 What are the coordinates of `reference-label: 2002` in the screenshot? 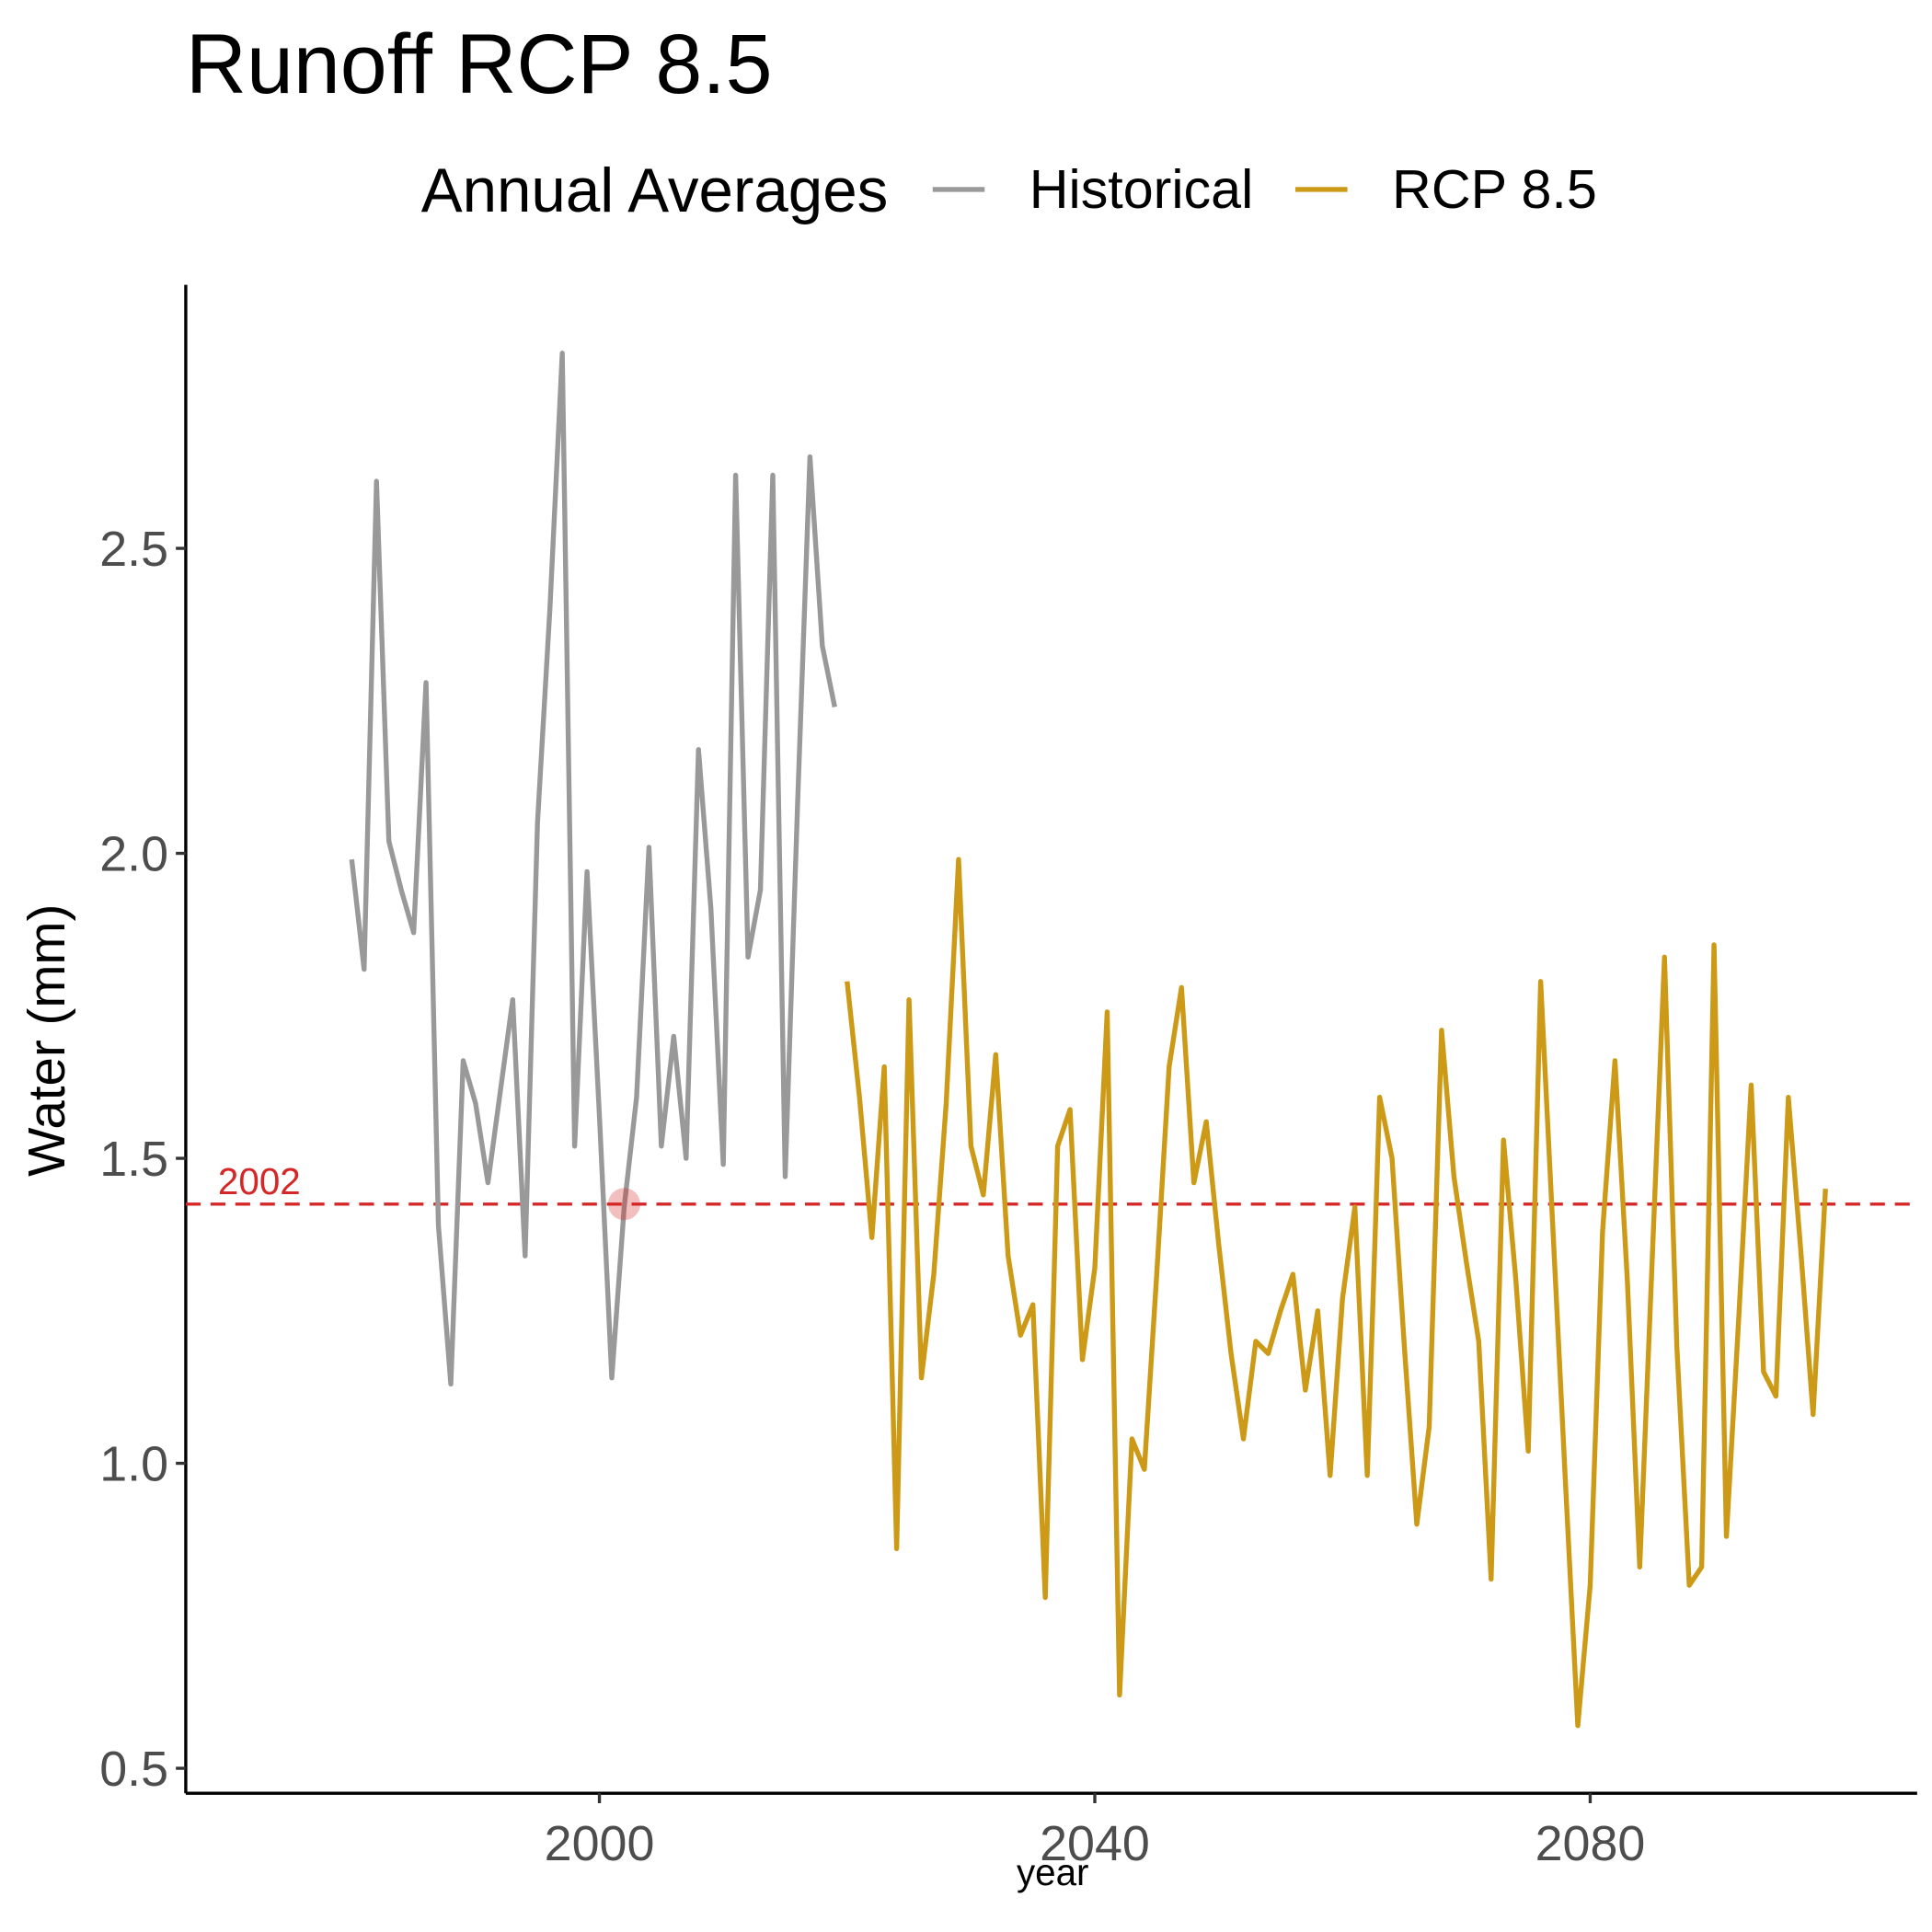 It's located at (259, 1181).